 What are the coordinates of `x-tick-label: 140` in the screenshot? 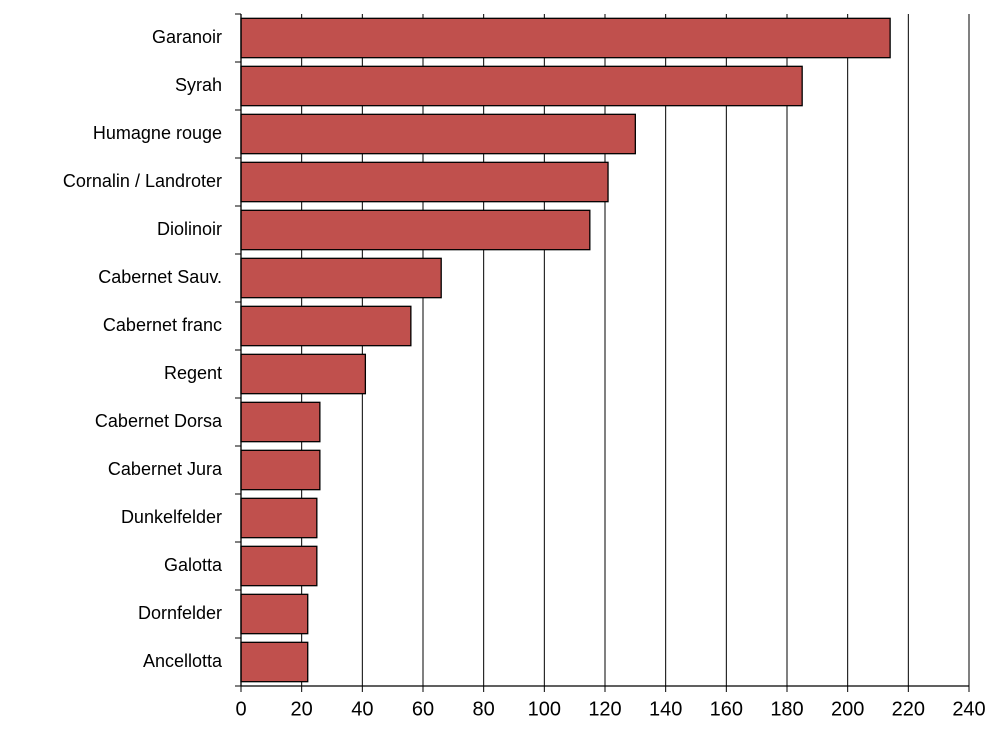 It's located at (665, 709).